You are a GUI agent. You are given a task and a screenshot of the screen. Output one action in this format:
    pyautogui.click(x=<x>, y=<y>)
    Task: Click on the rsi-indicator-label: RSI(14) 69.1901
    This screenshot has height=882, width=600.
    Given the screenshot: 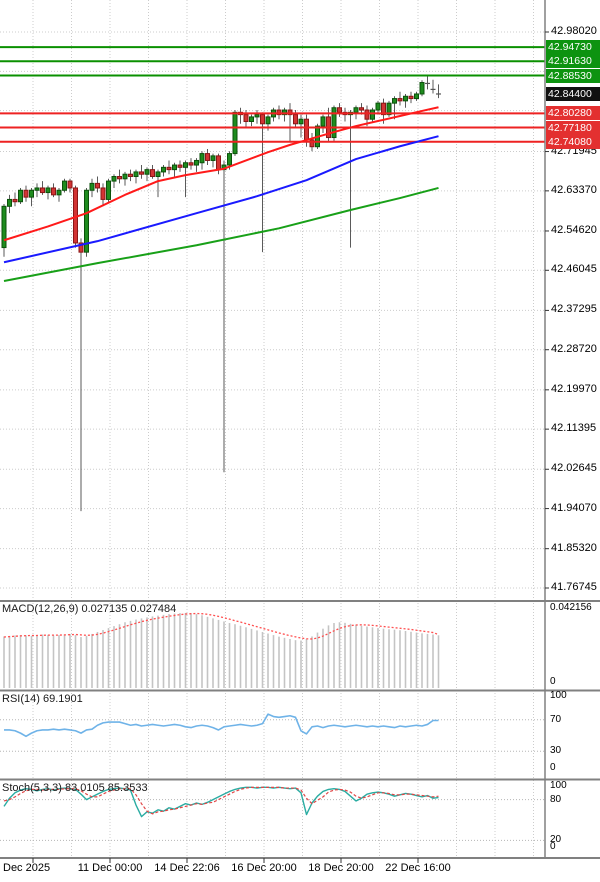 What is the action you would take?
    pyautogui.click(x=42, y=699)
    